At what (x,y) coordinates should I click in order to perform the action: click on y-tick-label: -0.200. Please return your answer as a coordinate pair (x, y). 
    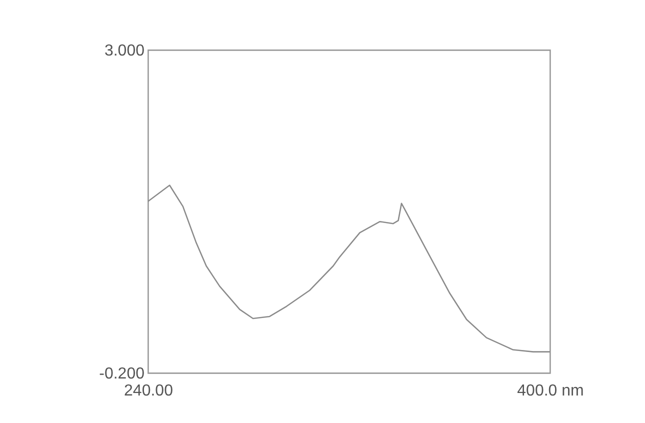
    Looking at the image, I should click on (122, 374).